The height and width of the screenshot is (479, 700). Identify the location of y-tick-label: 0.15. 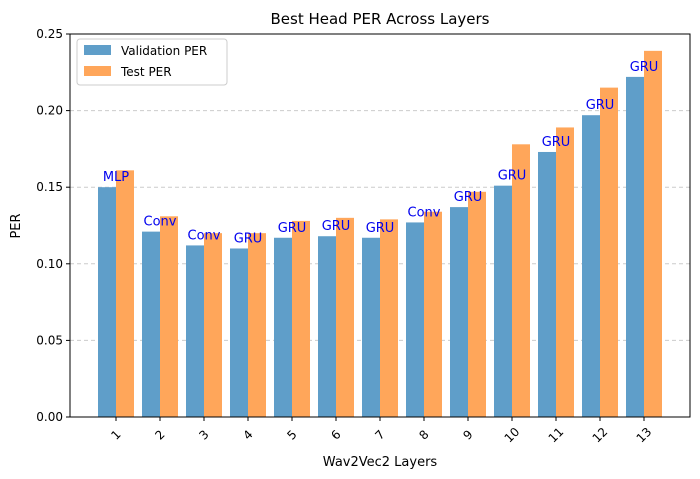
(49, 187).